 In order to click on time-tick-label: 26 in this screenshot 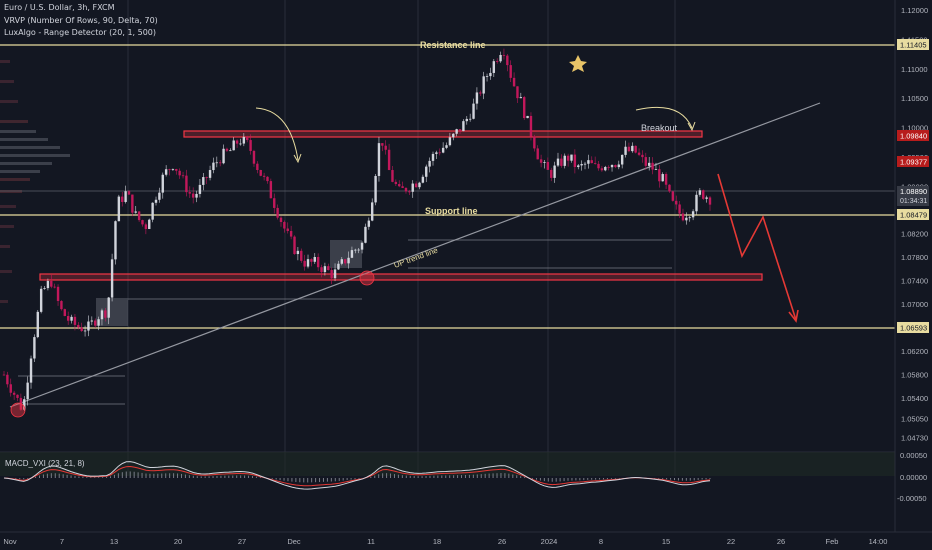, I will do `click(502, 541)`.